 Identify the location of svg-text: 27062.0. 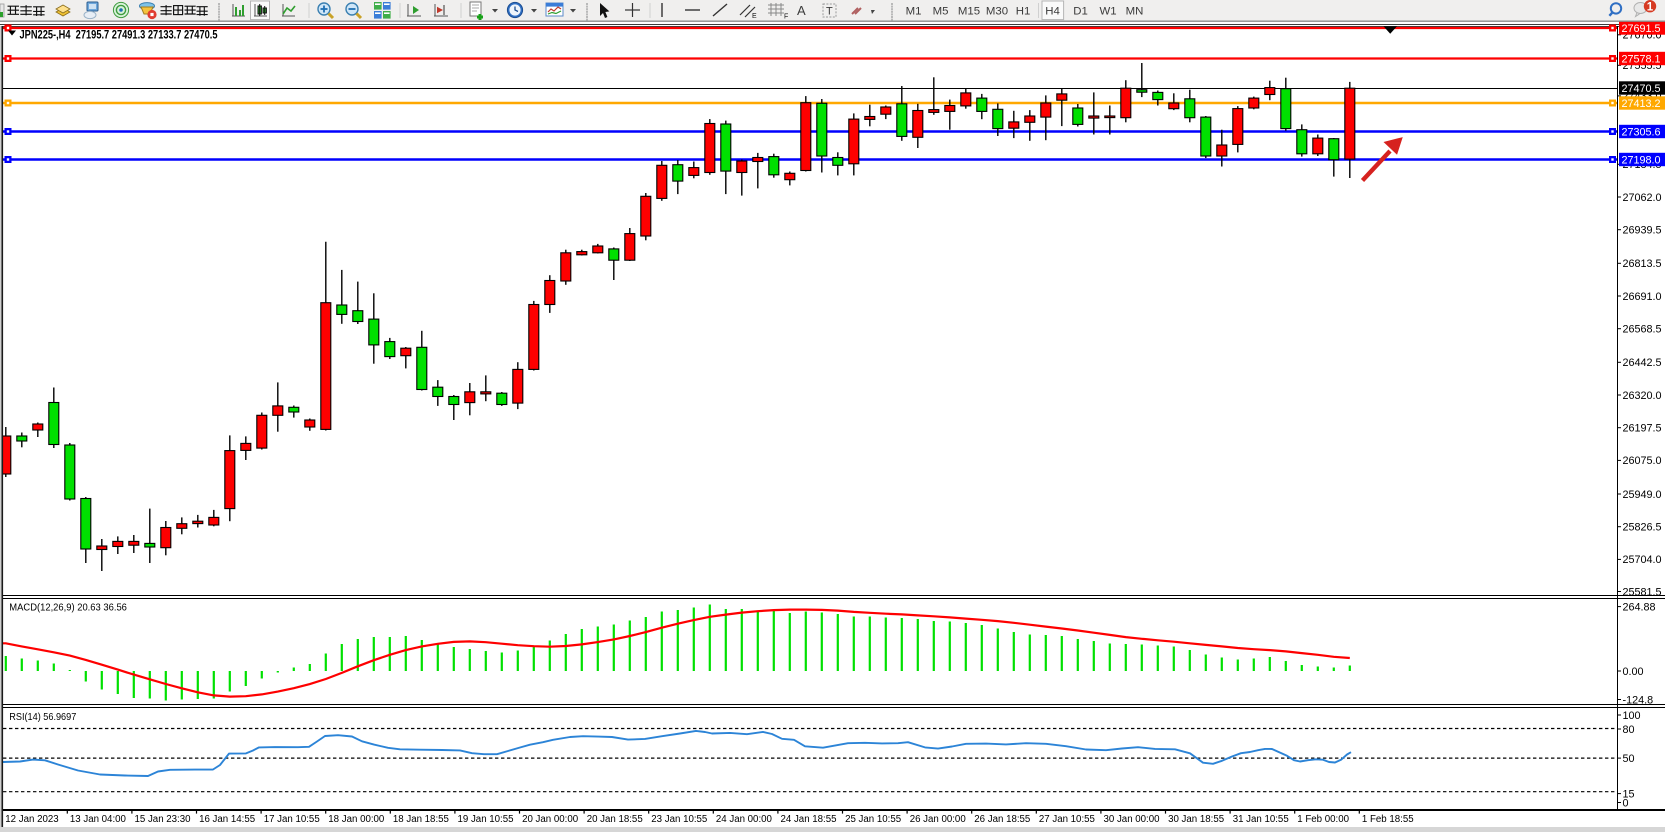
(1642, 198).